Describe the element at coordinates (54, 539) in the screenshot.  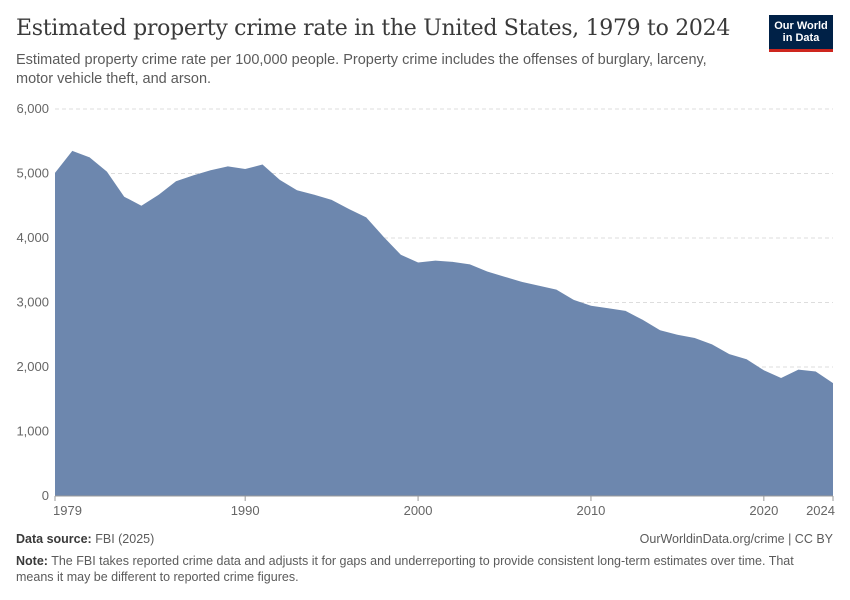
I see `data-source-label: Data source:` at that location.